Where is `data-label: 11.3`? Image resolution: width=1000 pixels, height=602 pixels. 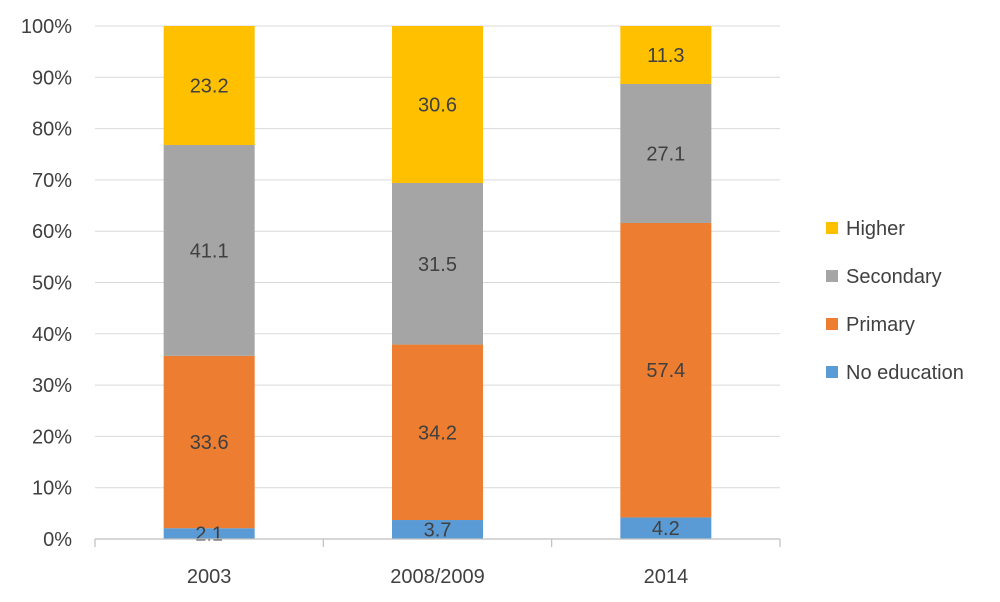 data-label: 11.3 is located at coordinates (665, 56).